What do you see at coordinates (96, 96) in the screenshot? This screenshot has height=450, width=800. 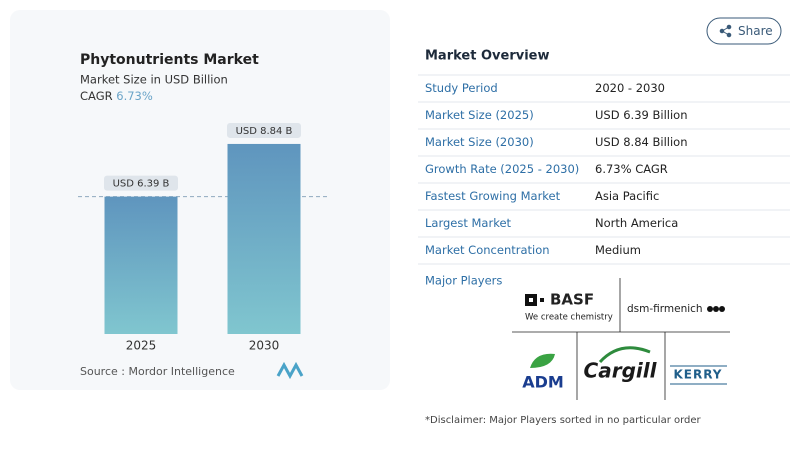 I see `cagr-label: CAGR` at bounding box center [96, 96].